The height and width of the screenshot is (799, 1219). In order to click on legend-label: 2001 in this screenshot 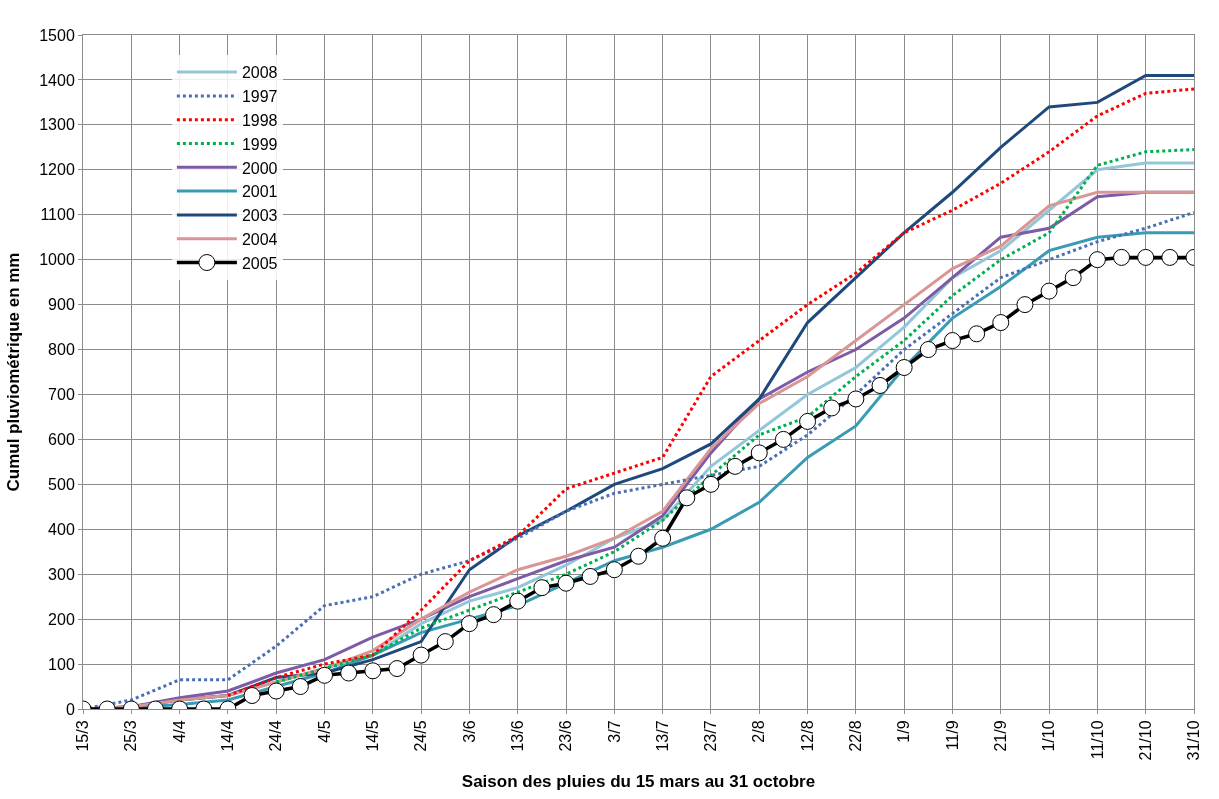, I will do `click(259, 192)`.